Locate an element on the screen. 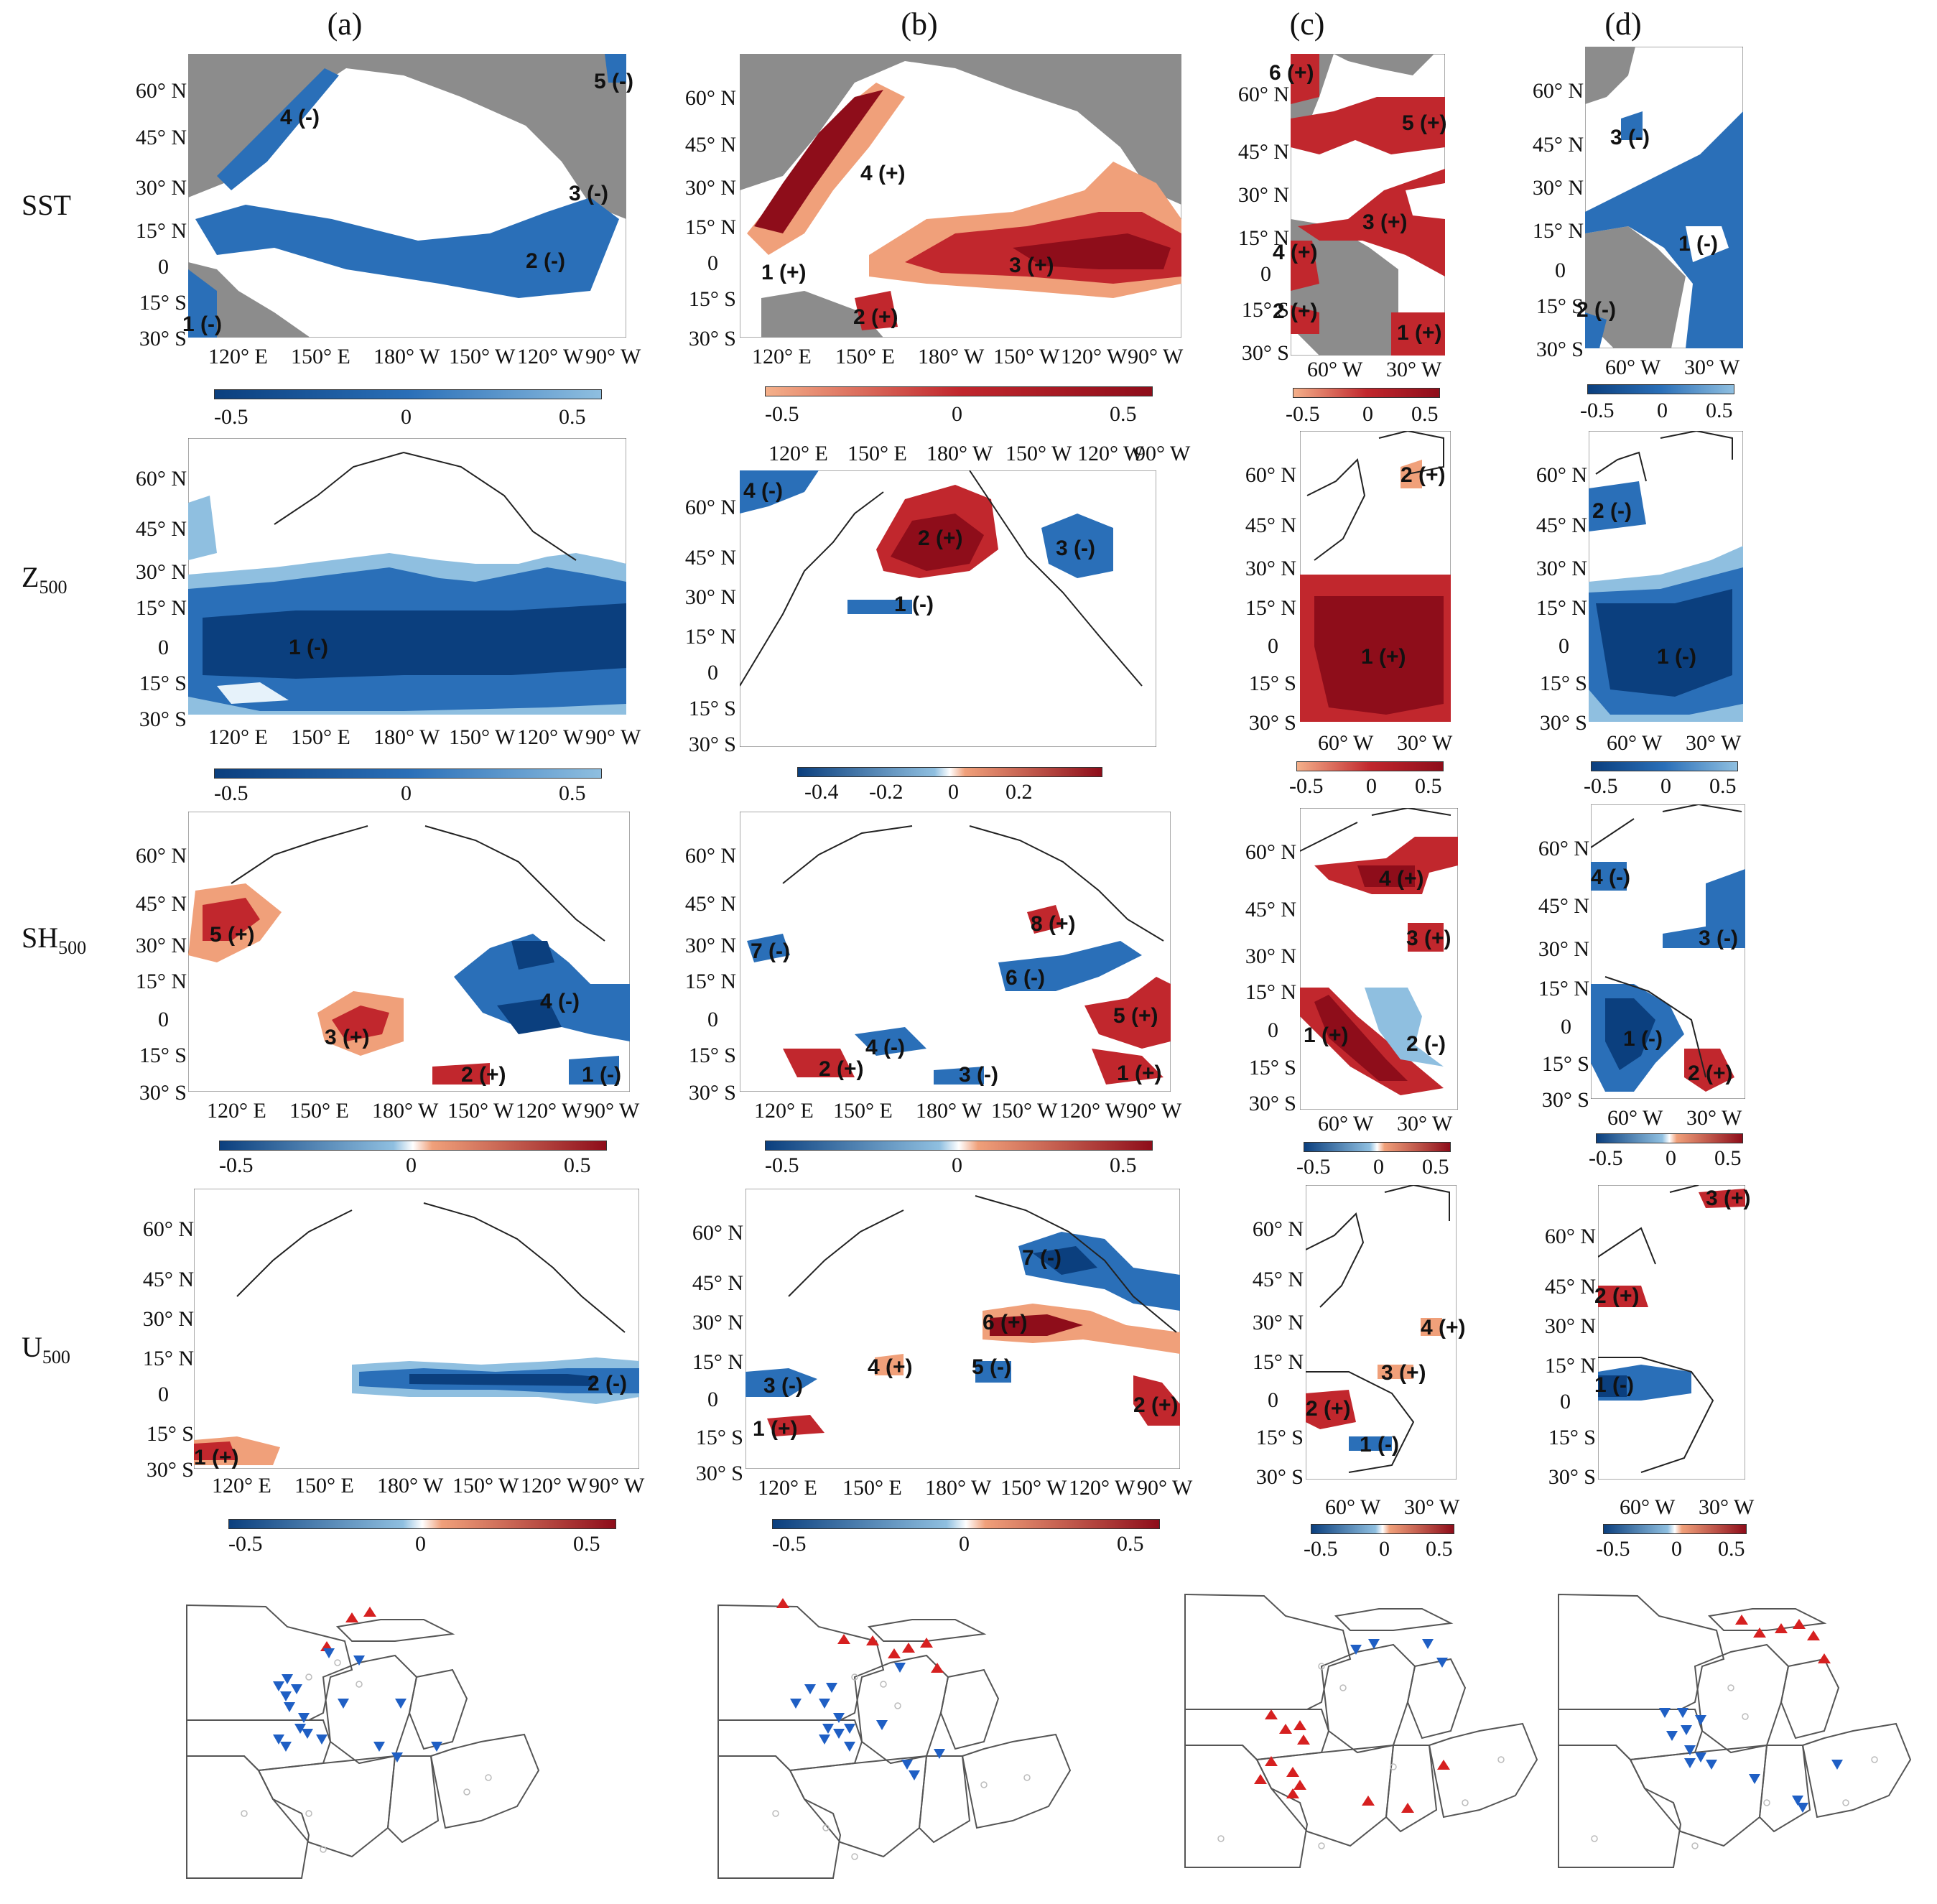 Image resolution: width=1937 pixels, height=1904 pixels. lat-axis-c-sh500: 60° N 45° N 30° N 15° N 0 15° S 30° S is located at coordinates (1271, 977).